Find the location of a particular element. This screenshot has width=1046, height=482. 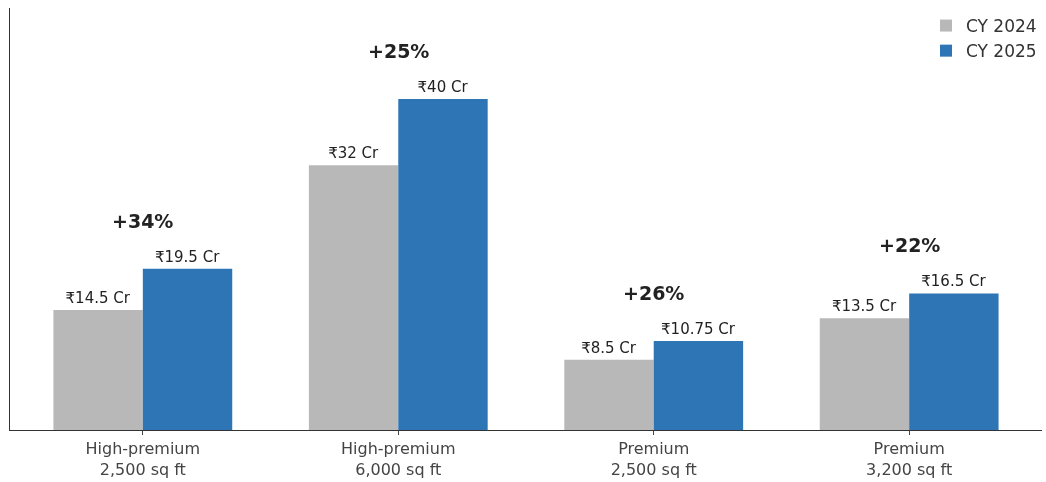

data-label: ₹8.5 Cr is located at coordinates (609, 347).